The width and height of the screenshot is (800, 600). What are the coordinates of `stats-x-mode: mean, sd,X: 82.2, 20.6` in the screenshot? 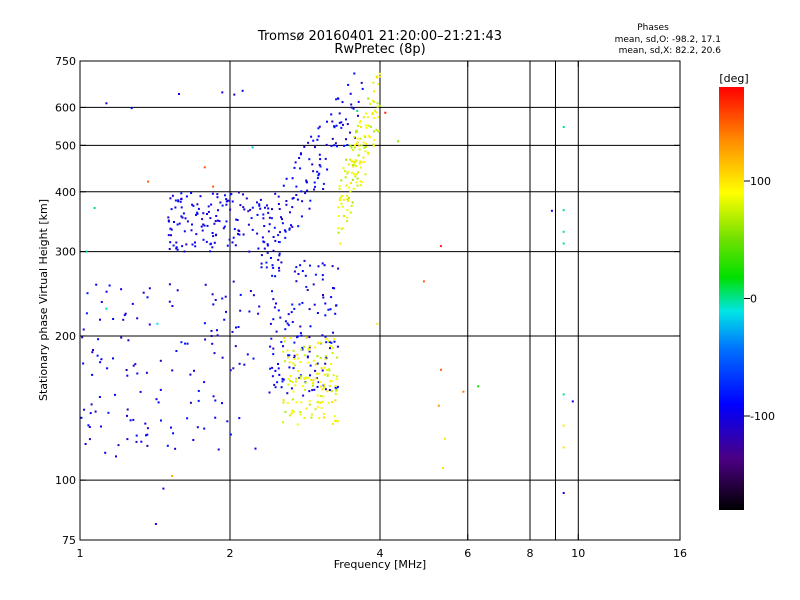 It's located at (670, 51).